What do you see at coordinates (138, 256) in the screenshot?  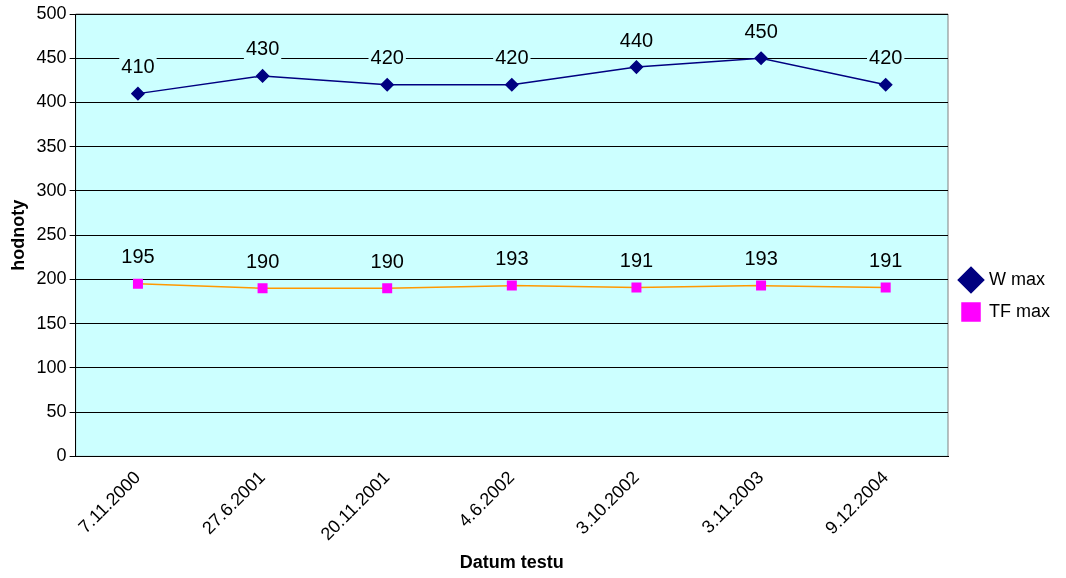 I see `data-label: 195` at bounding box center [138, 256].